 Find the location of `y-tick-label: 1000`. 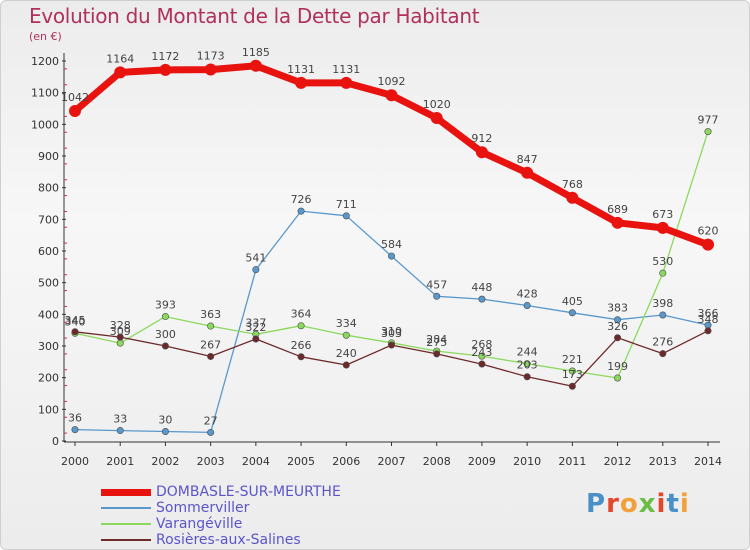

y-tick-label: 1000 is located at coordinates (45, 124).